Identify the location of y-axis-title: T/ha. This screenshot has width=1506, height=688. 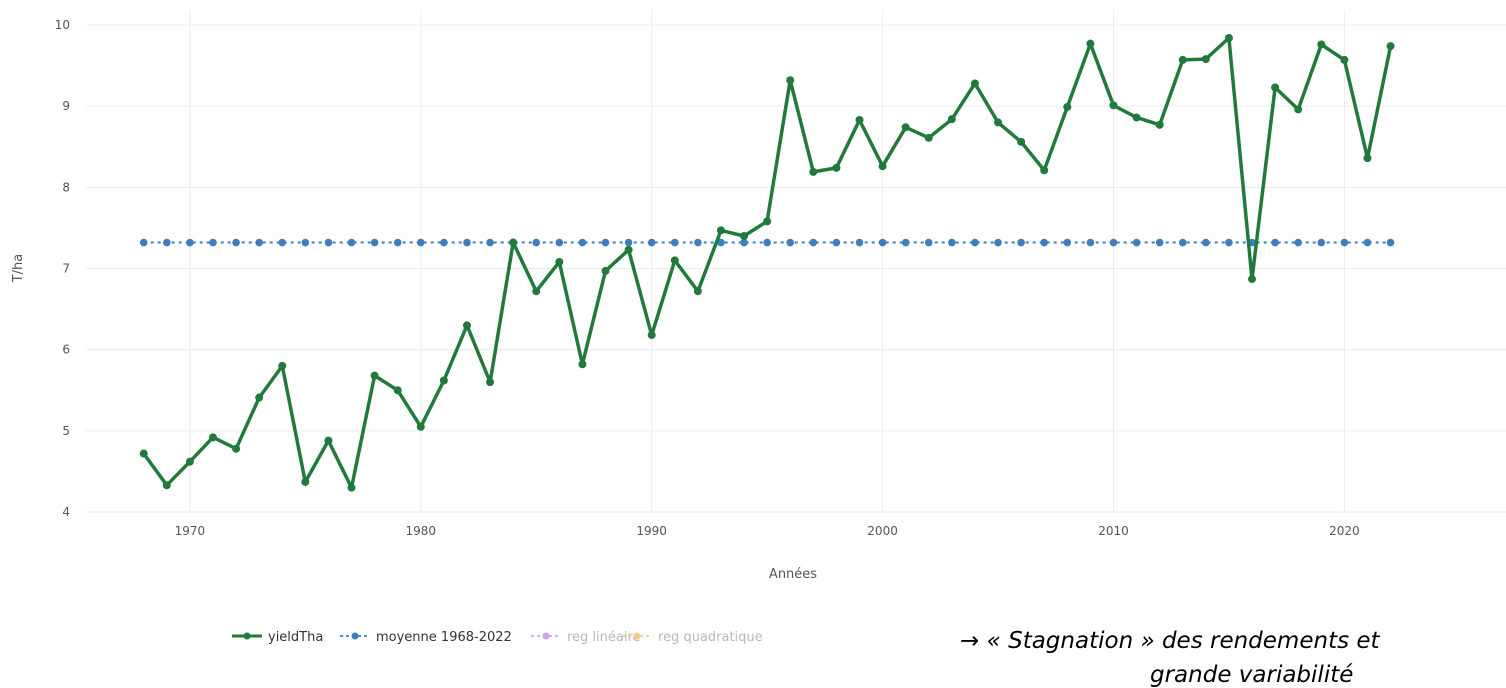
(18, 269).